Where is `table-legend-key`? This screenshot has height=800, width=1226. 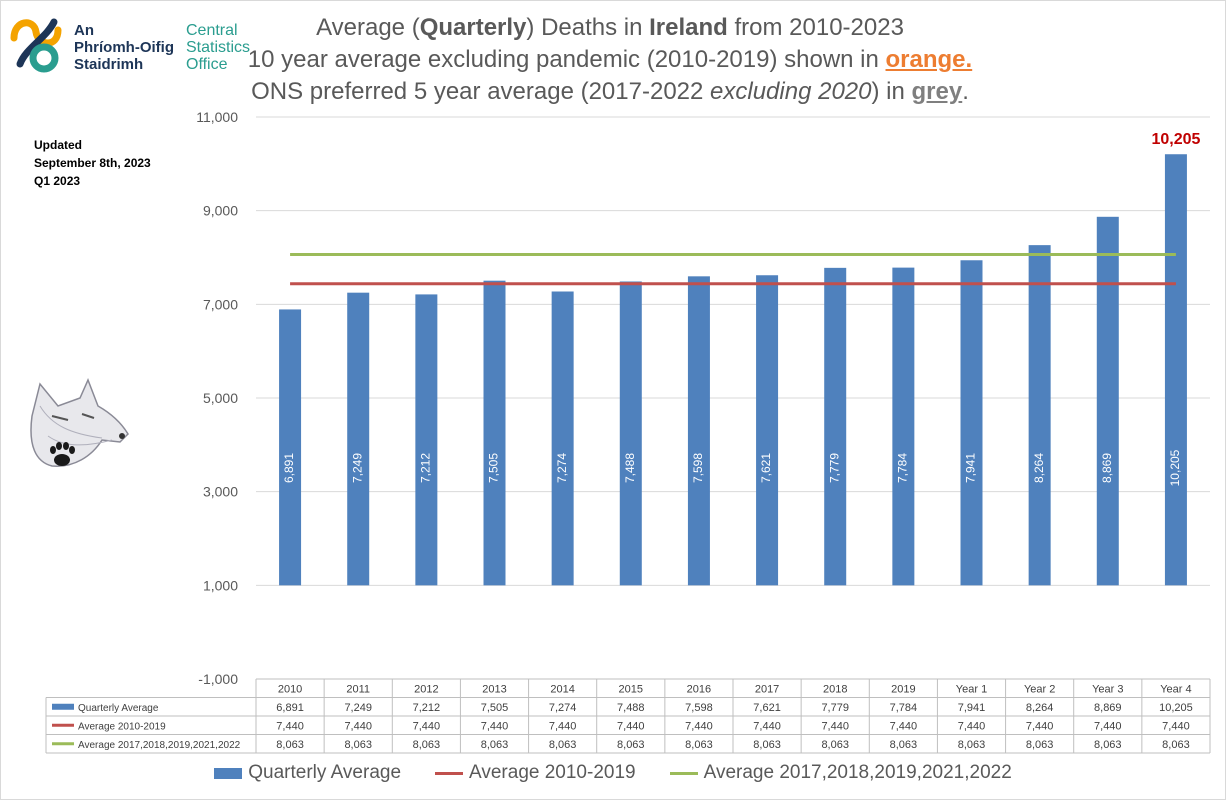
table-legend-key is located at coordinates (63, 706).